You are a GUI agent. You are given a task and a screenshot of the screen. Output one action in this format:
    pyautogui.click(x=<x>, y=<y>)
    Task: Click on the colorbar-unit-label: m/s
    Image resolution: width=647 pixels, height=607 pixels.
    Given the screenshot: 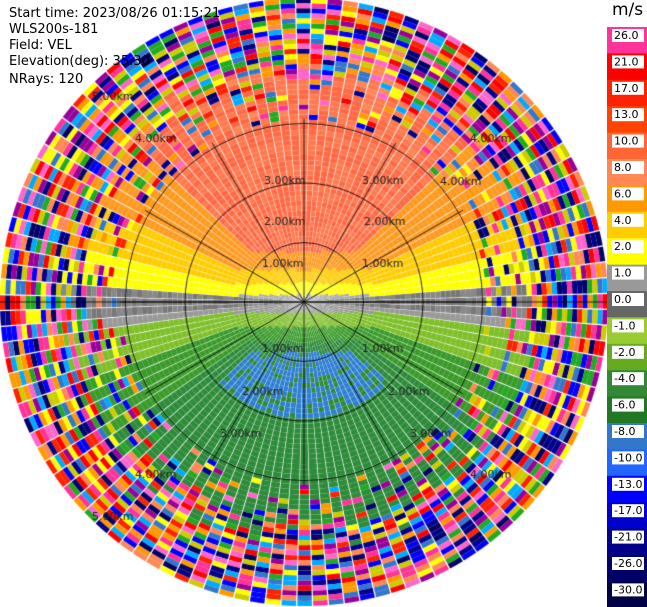 What is the action you would take?
    pyautogui.click(x=628, y=10)
    